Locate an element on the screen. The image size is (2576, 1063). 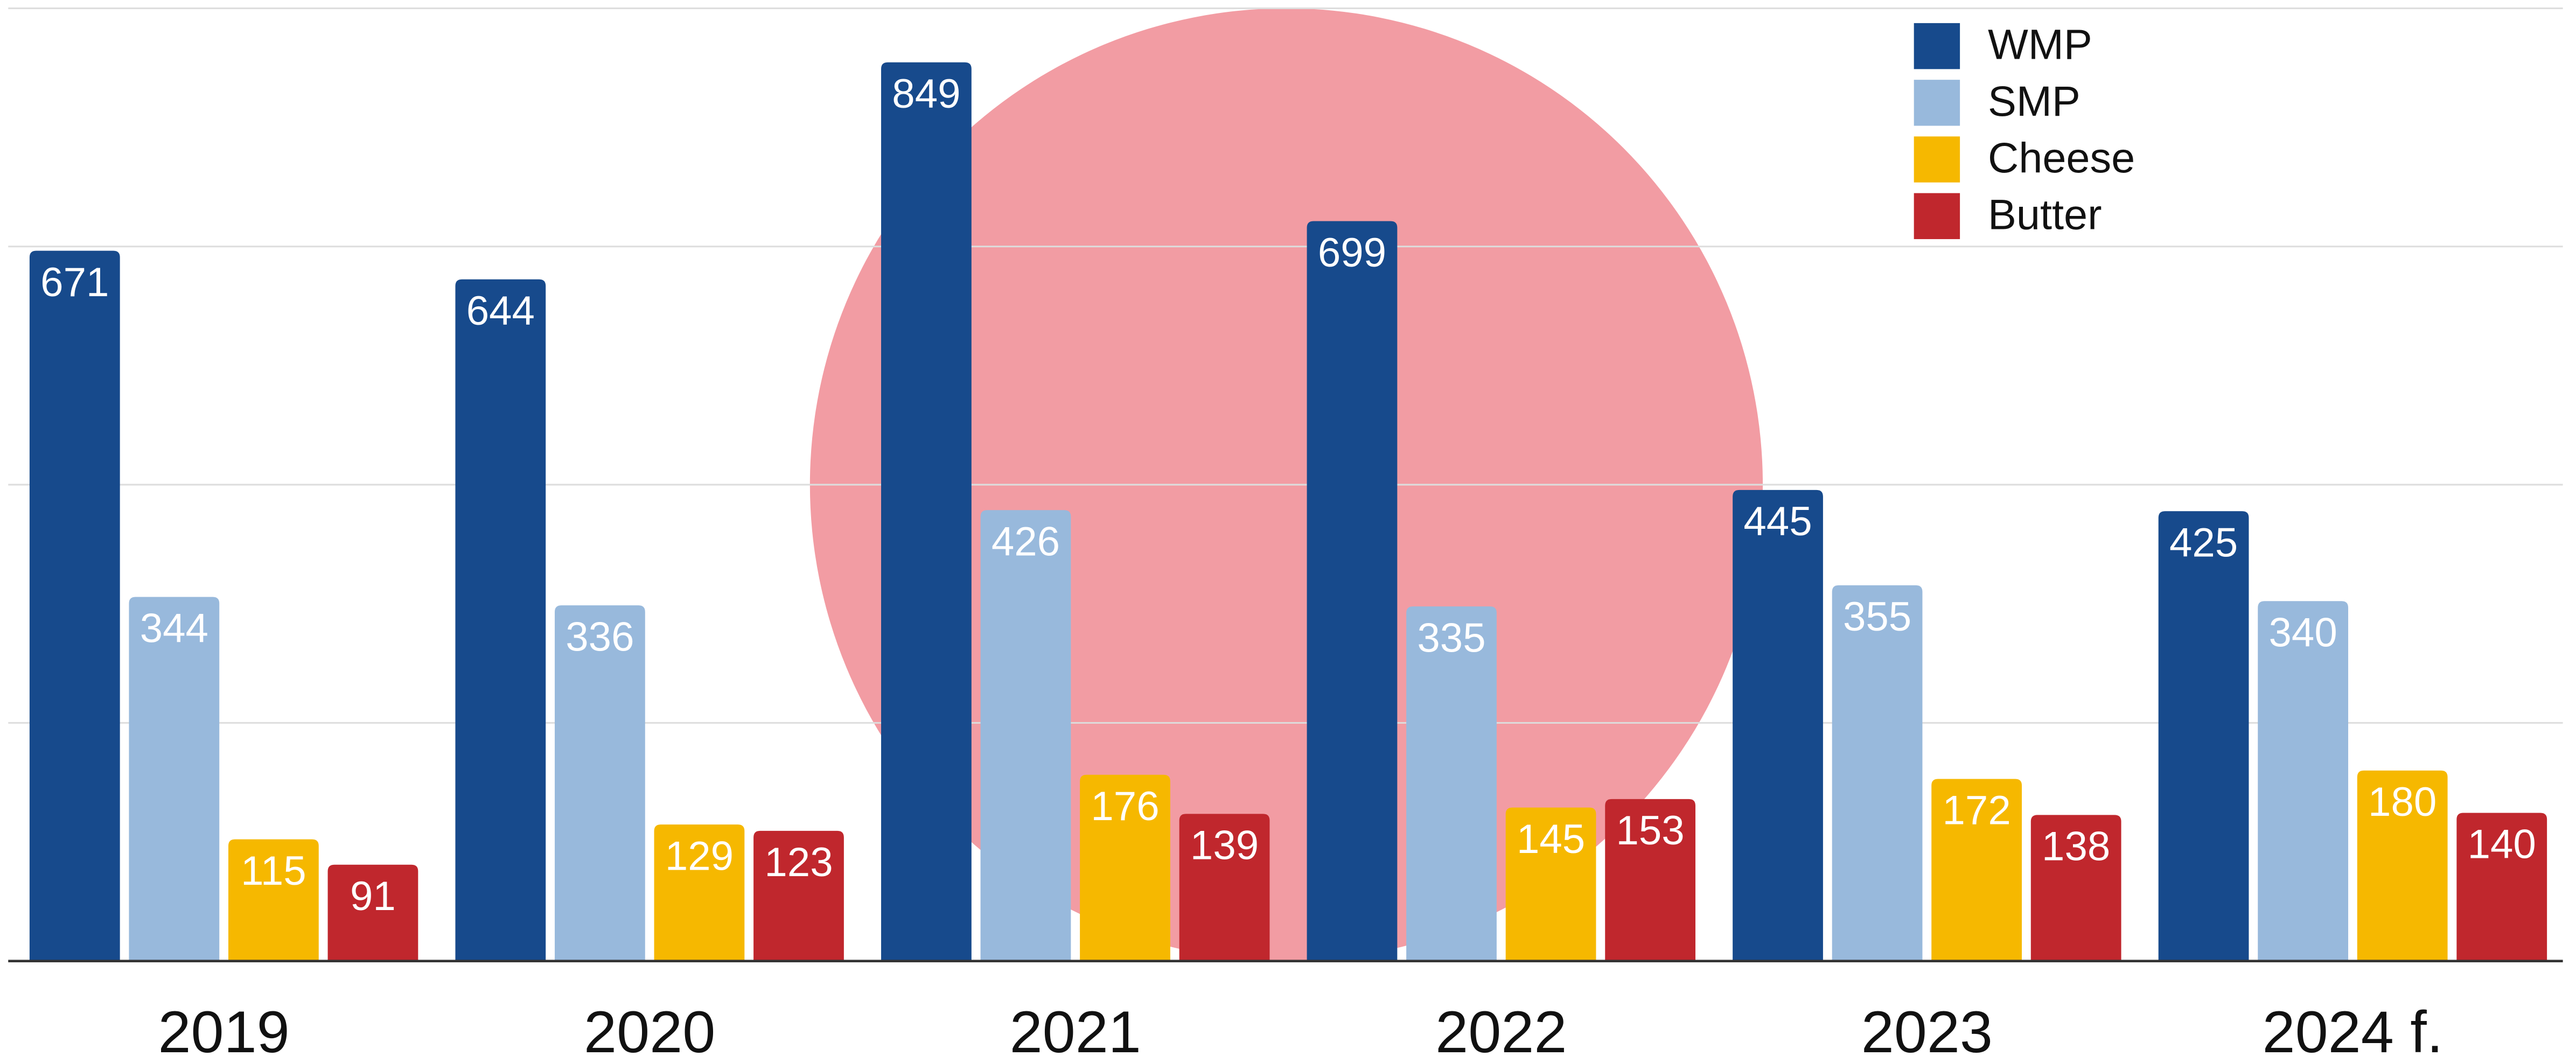
data-label: 139 is located at coordinates (1224, 846).